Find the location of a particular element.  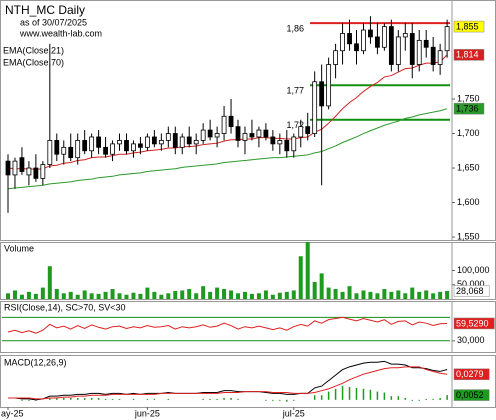

y-tick-label: 1,700 is located at coordinates (468, 133).